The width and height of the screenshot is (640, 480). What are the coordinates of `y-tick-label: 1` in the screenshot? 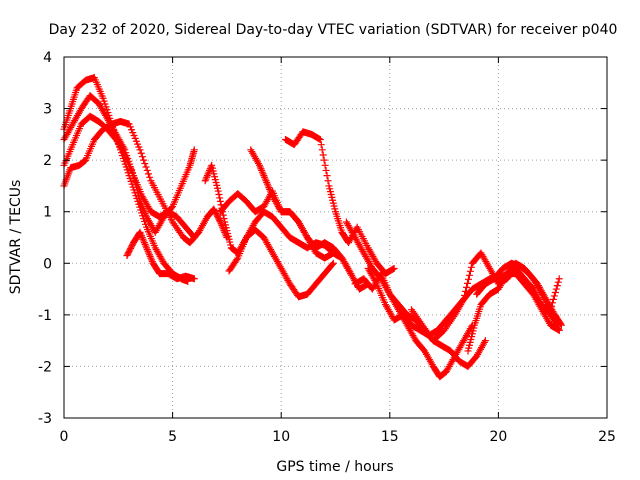 It's located at (47, 213).